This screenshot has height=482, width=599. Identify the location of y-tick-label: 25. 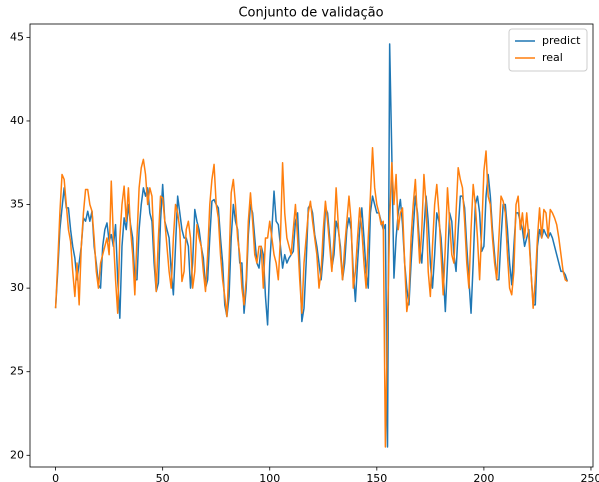
(17, 371).